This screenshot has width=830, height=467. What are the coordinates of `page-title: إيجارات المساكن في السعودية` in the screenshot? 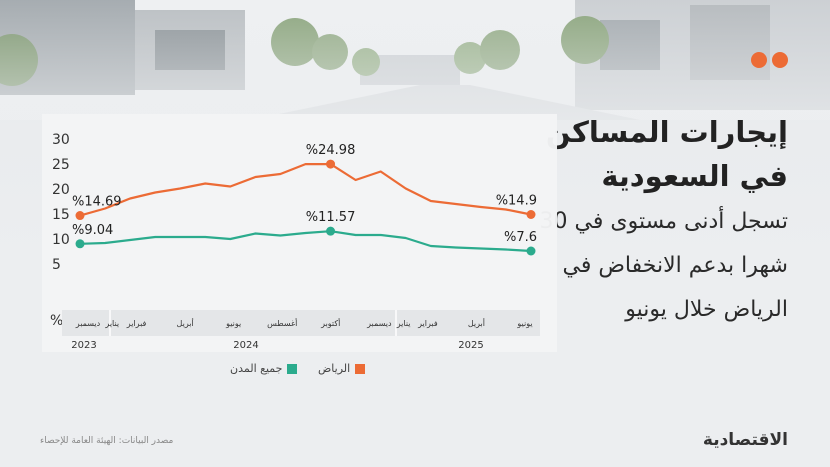 It's located at (666, 154).